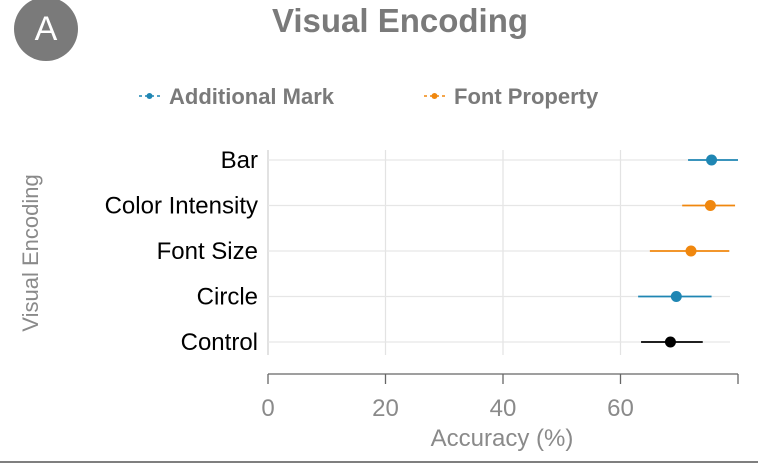 This screenshot has width=758, height=466. Describe the element at coordinates (207, 251) in the screenshot. I see `category-label-2: Font Size` at that location.